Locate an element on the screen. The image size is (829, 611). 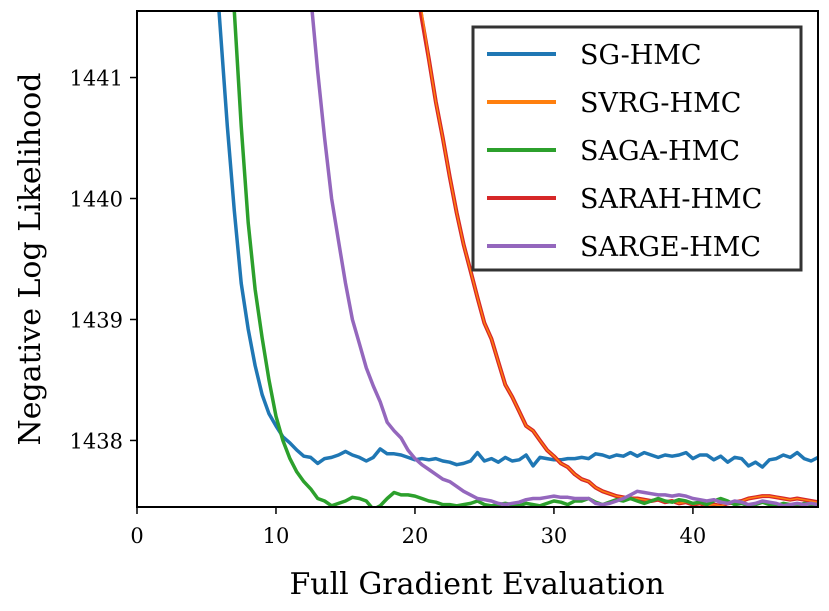
x-tick-label: 0 is located at coordinates (136, 536).